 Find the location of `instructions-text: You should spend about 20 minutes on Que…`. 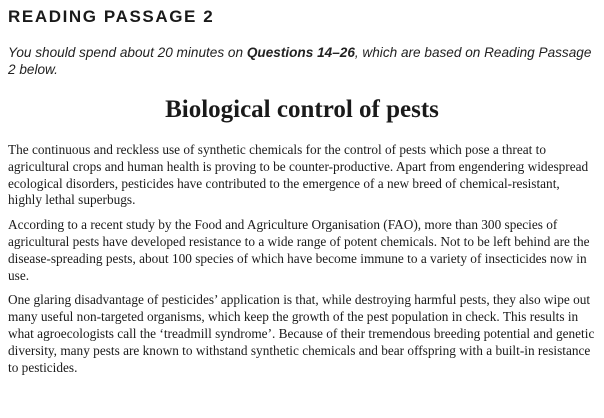

instructions-text: You should spend about 20 minutes on Que… is located at coordinates (302, 61).